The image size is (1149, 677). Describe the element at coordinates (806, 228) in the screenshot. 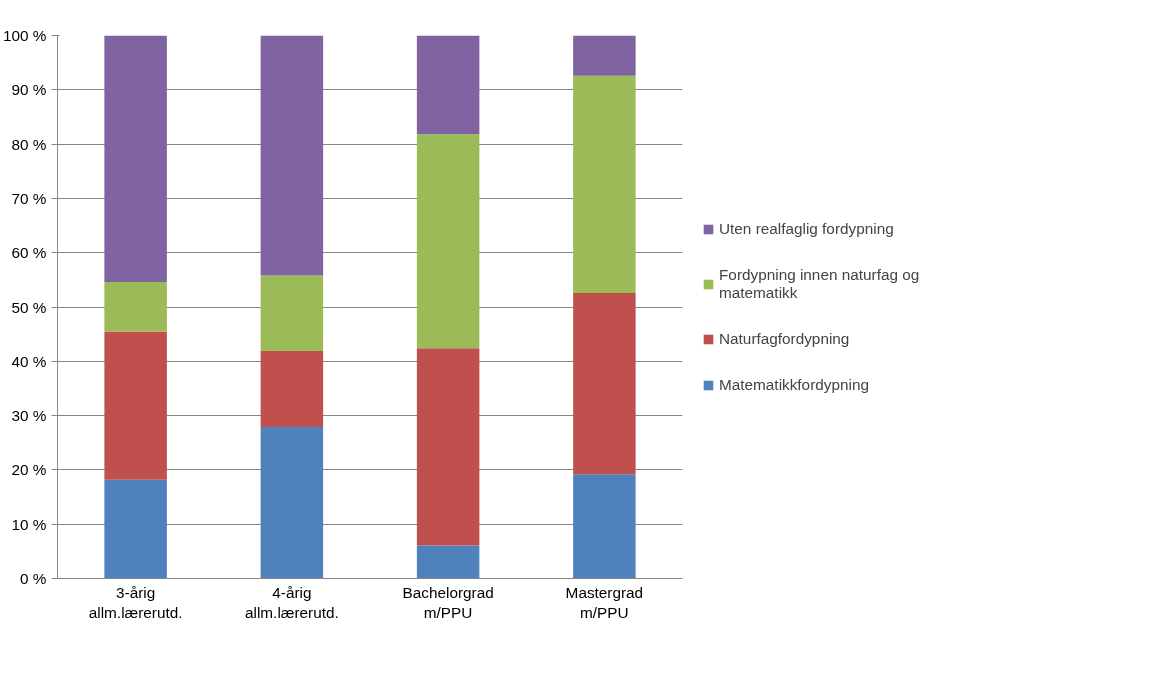

I see `legend-label: Uten realfaglig fordypning` at that location.